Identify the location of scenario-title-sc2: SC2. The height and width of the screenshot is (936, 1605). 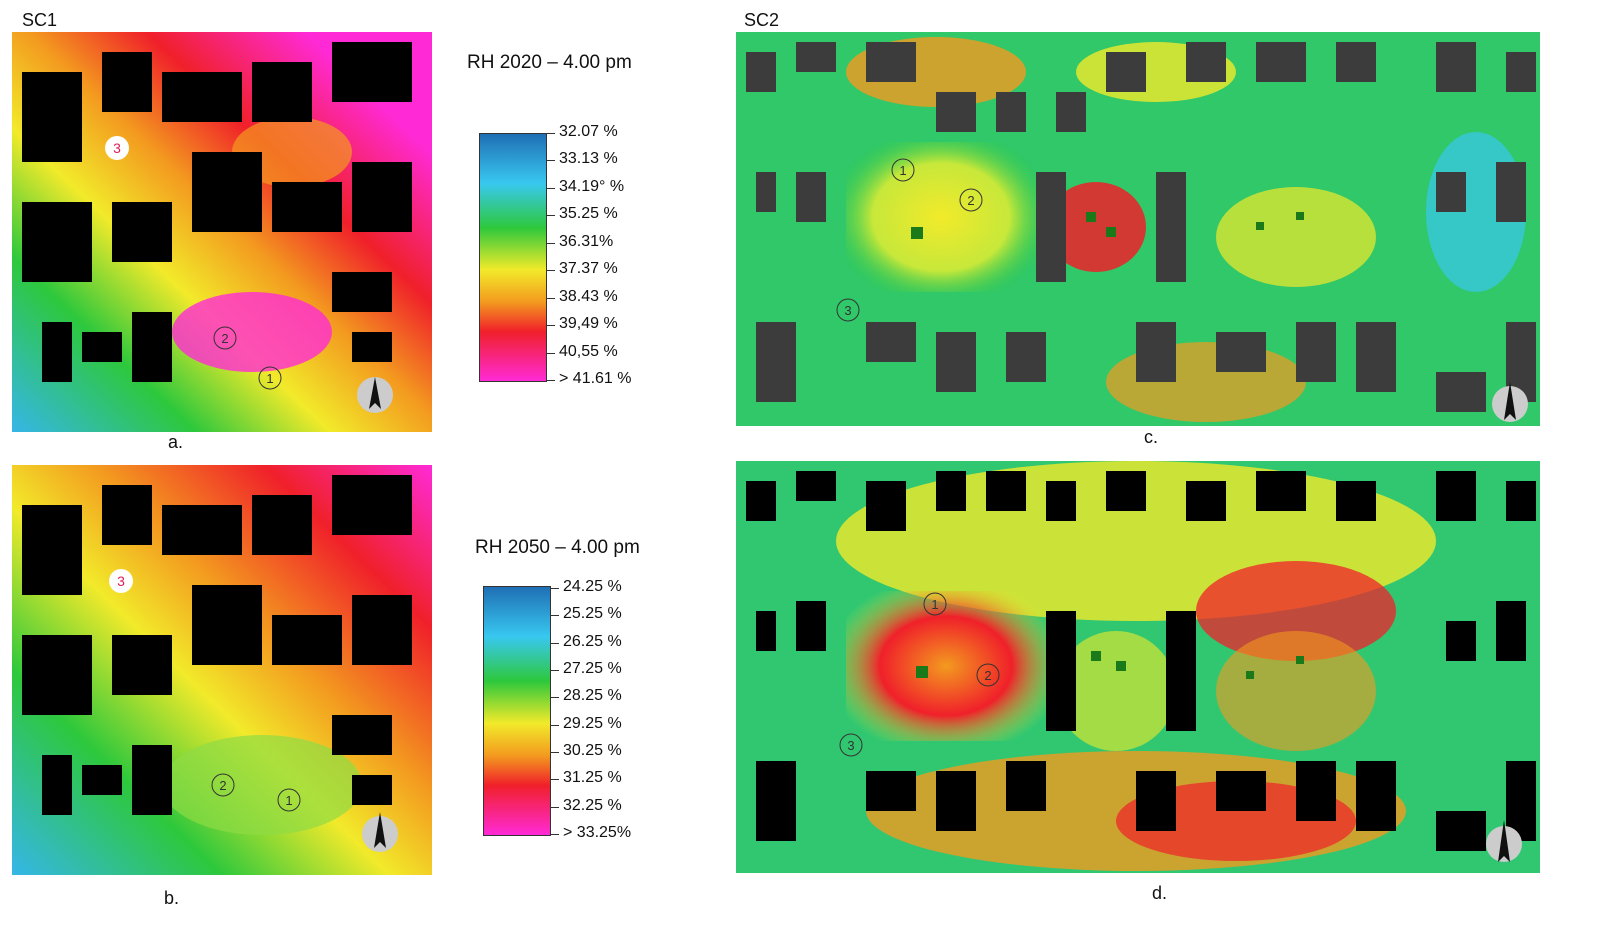
(762, 20).